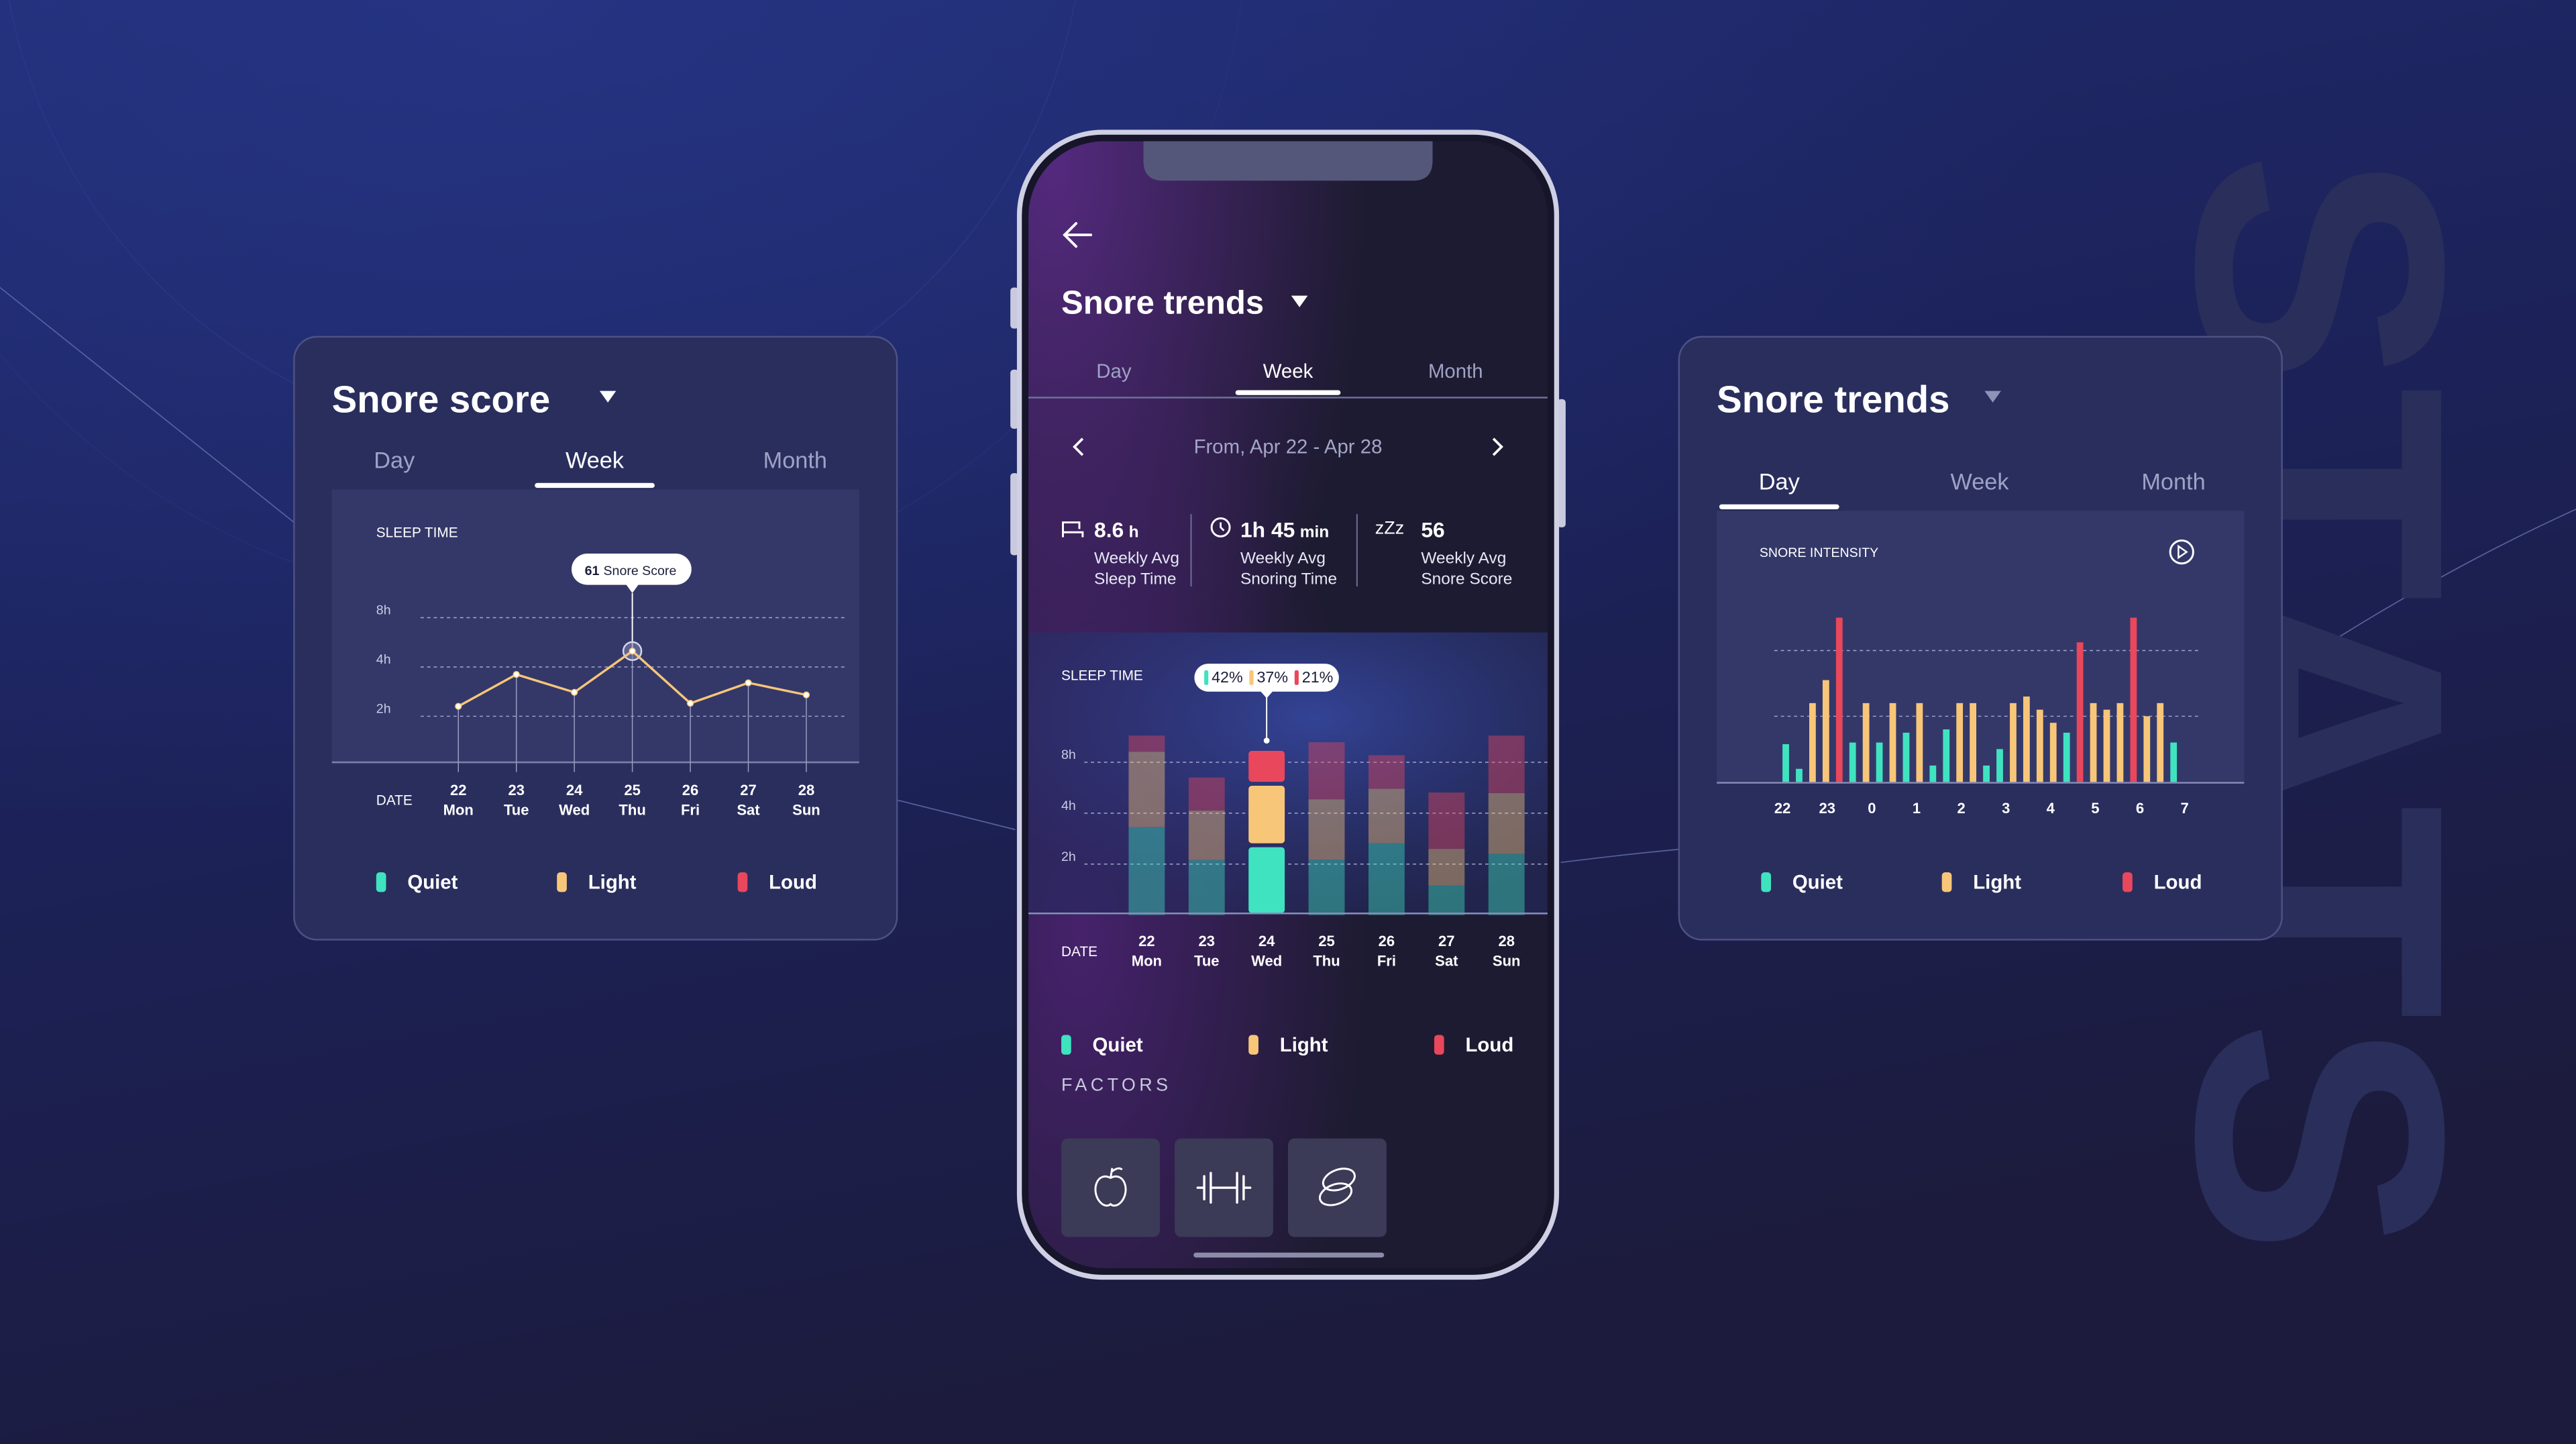 This screenshot has height=1444, width=2576. Describe the element at coordinates (1266, 740) in the screenshot. I see `tooltip-dot` at that location.